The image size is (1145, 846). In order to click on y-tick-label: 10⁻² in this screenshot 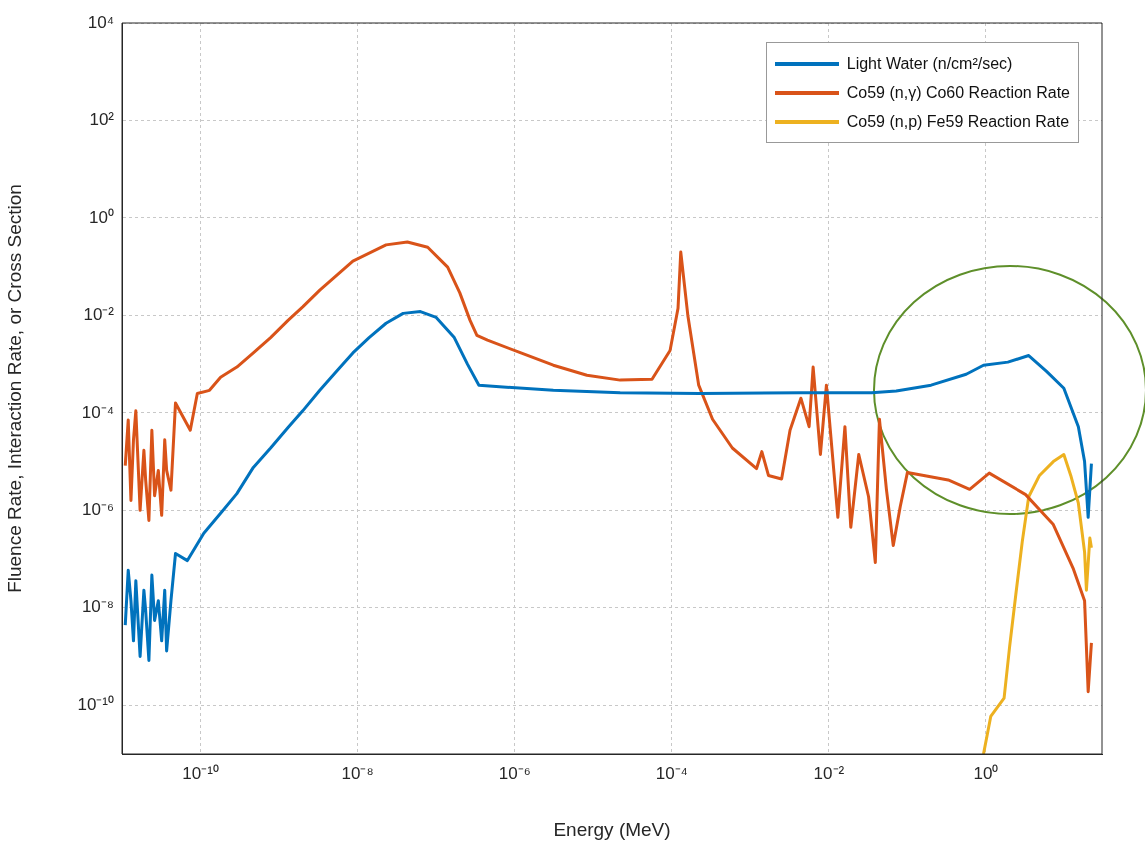, I will do `click(99, 315)`.